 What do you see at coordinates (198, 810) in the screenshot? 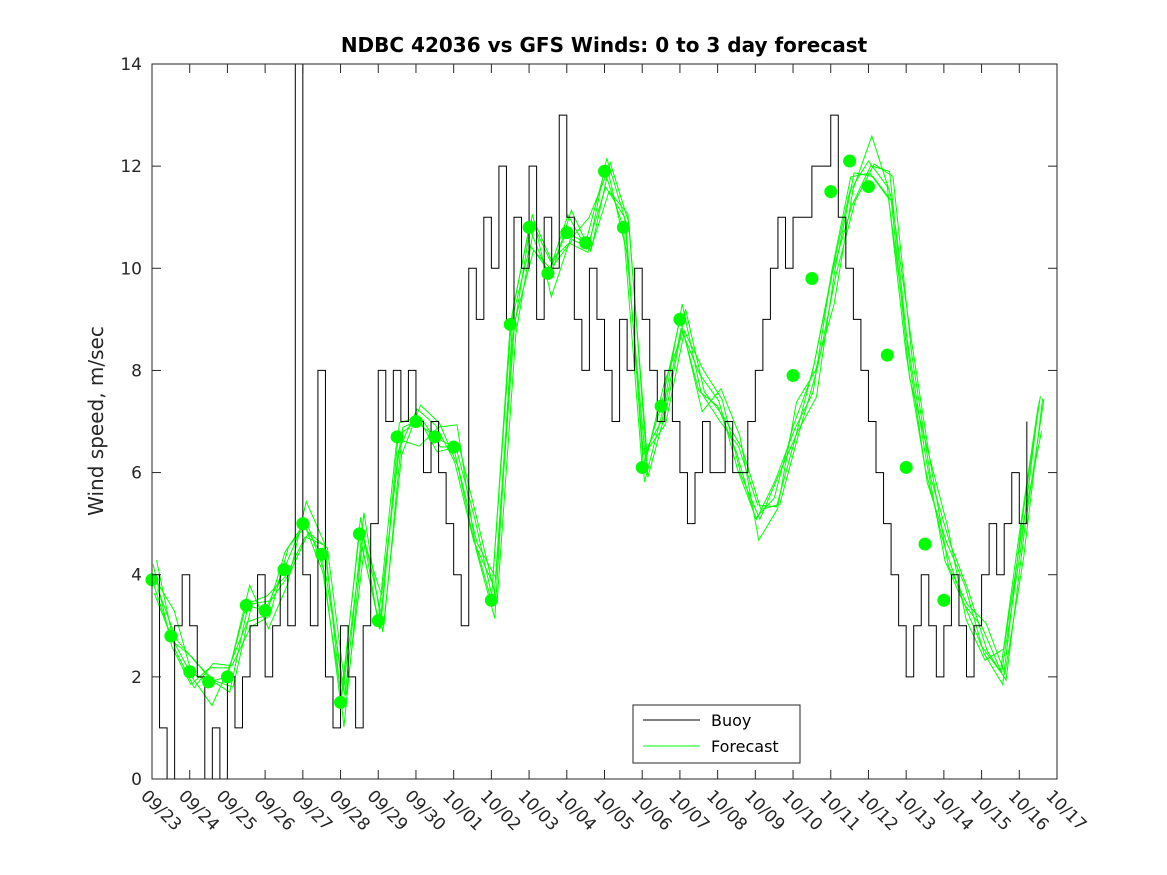
I see `x-tick-label: 09/24` at bounding box center [198, 810].